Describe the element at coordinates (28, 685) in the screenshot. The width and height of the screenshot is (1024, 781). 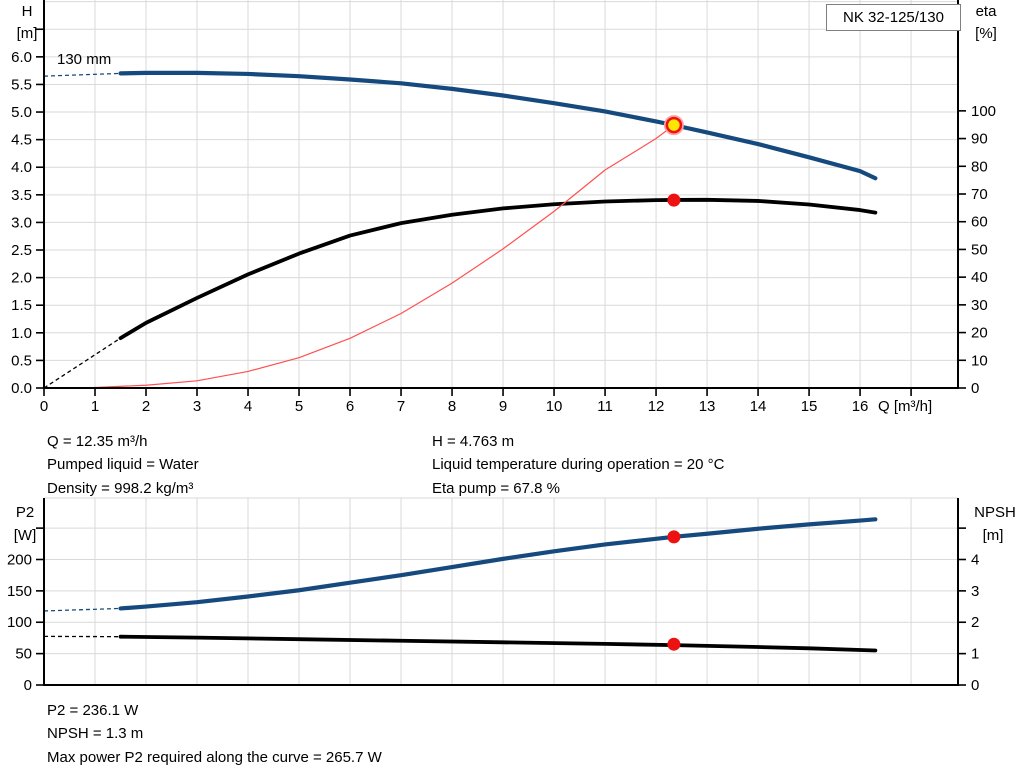
I see `left-tick-label: 0` at that location.